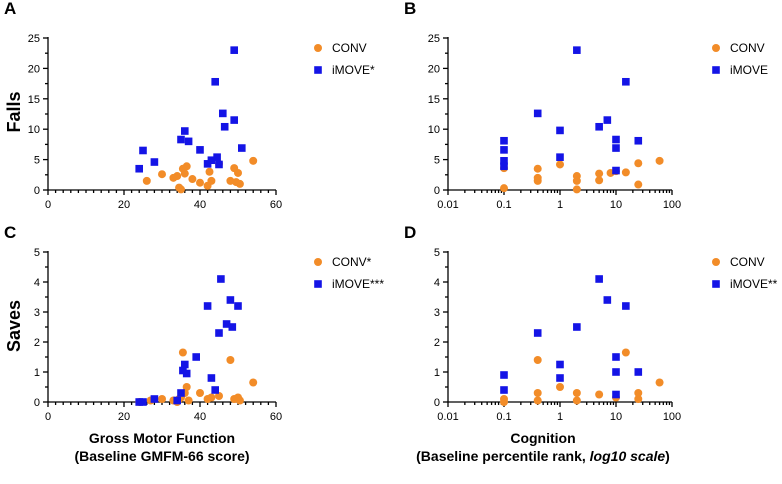 The image size is (782, 484). Describe the element at coordinates (34, 130) in the screenshot. I see `y-tick-label: 10` at that location.